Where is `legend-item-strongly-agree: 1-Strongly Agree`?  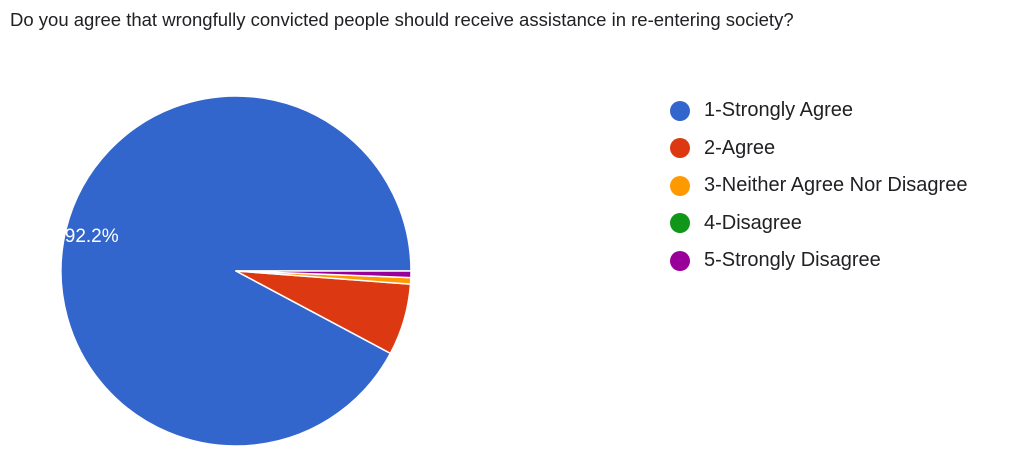 legend-item-strongly-agree: 1-Strongly Agree is located at coordinates (818, 111).